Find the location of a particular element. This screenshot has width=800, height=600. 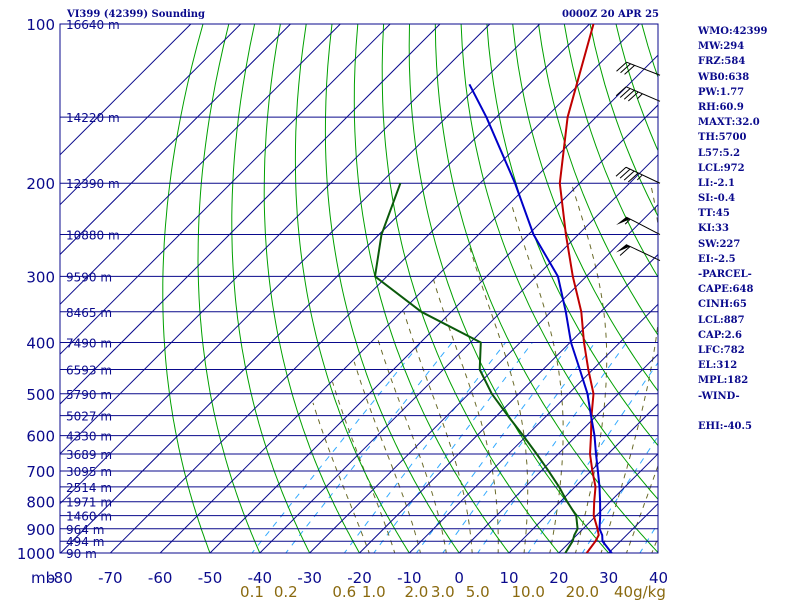

temperature-tick-label: -50 is located at coordinates (210, 578).